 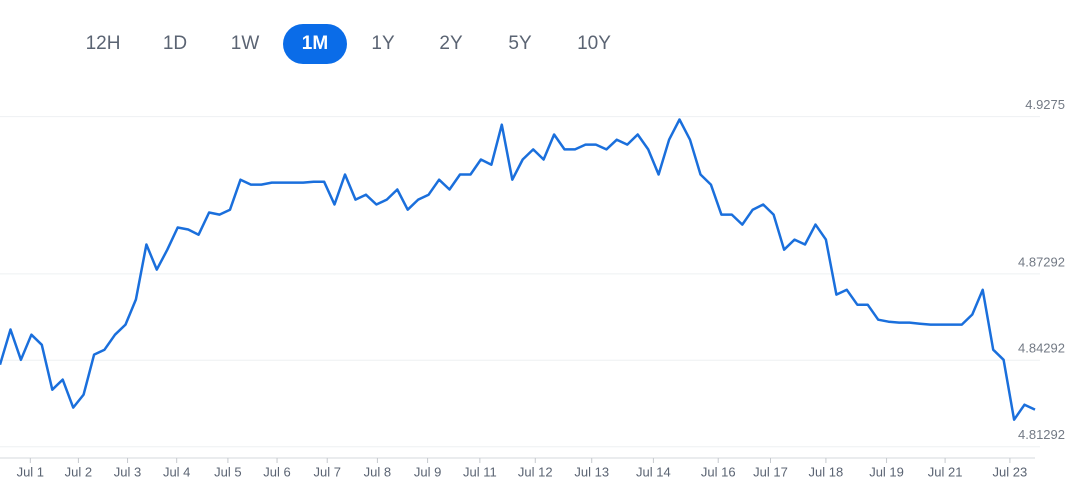 I want to click on x-tick-label: Jul 14, so click(x=653, y=471).